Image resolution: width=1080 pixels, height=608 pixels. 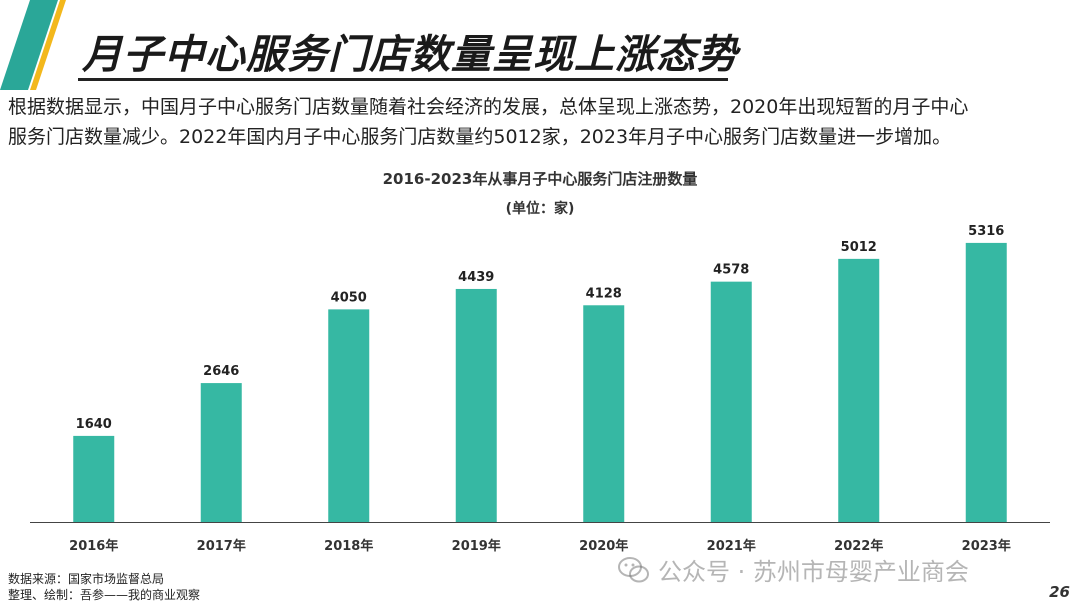 I want to click on compiled-text: 整理、绘制：吾参——我的商业观察, so click(x=104, y=595).